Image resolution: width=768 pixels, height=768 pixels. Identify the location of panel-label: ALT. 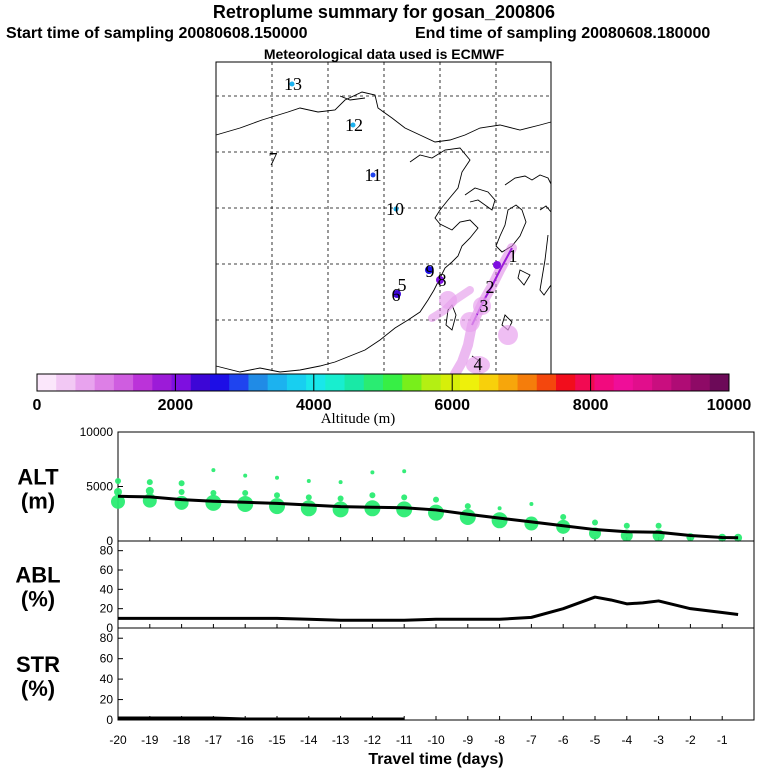
(38, 477).